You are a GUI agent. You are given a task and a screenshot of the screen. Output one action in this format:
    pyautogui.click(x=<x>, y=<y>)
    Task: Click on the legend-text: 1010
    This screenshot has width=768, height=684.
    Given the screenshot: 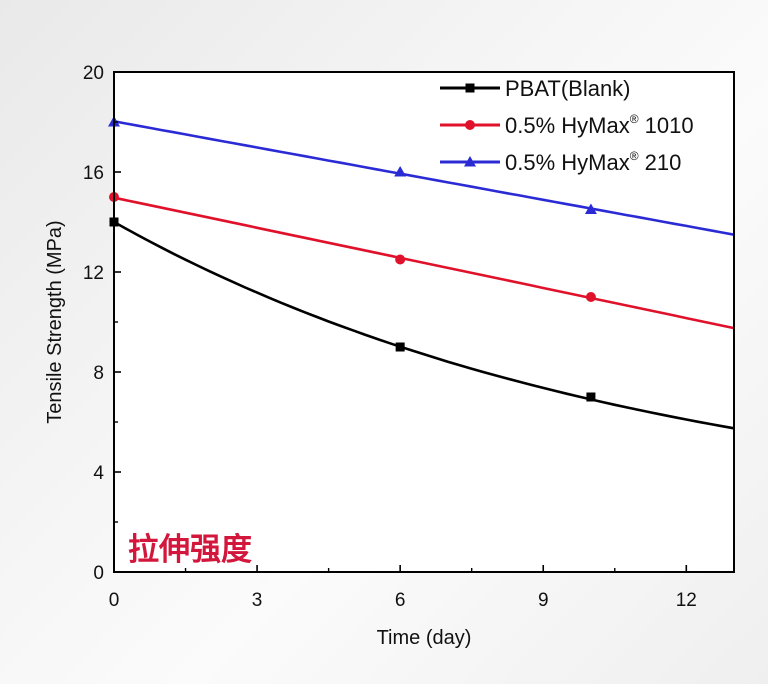 What is the action you would take?
    pyautogui.click(x=666, y=125)
    